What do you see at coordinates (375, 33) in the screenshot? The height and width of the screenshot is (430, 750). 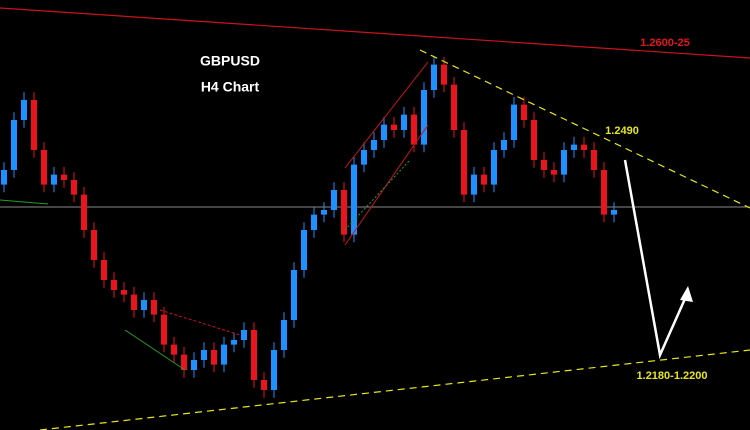 I see `resistance-line` at bounding box center [375, 33].